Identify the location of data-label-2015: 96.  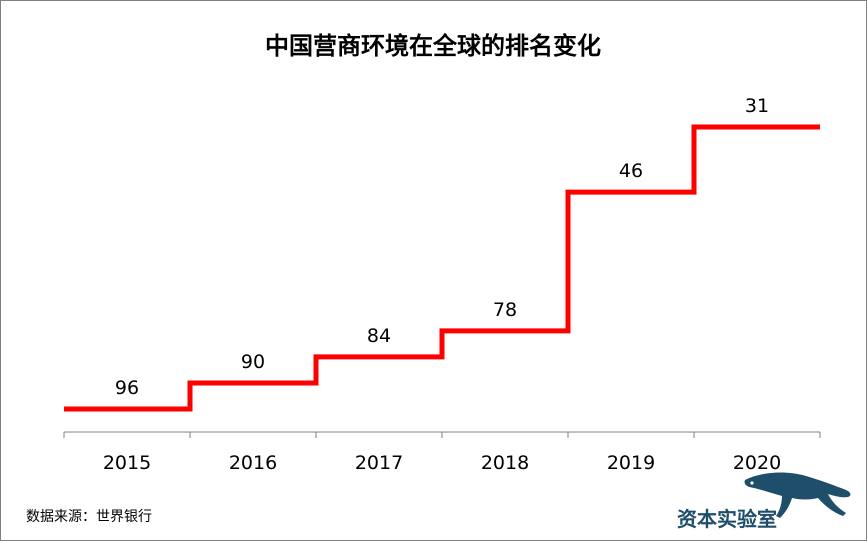
(127, 388).